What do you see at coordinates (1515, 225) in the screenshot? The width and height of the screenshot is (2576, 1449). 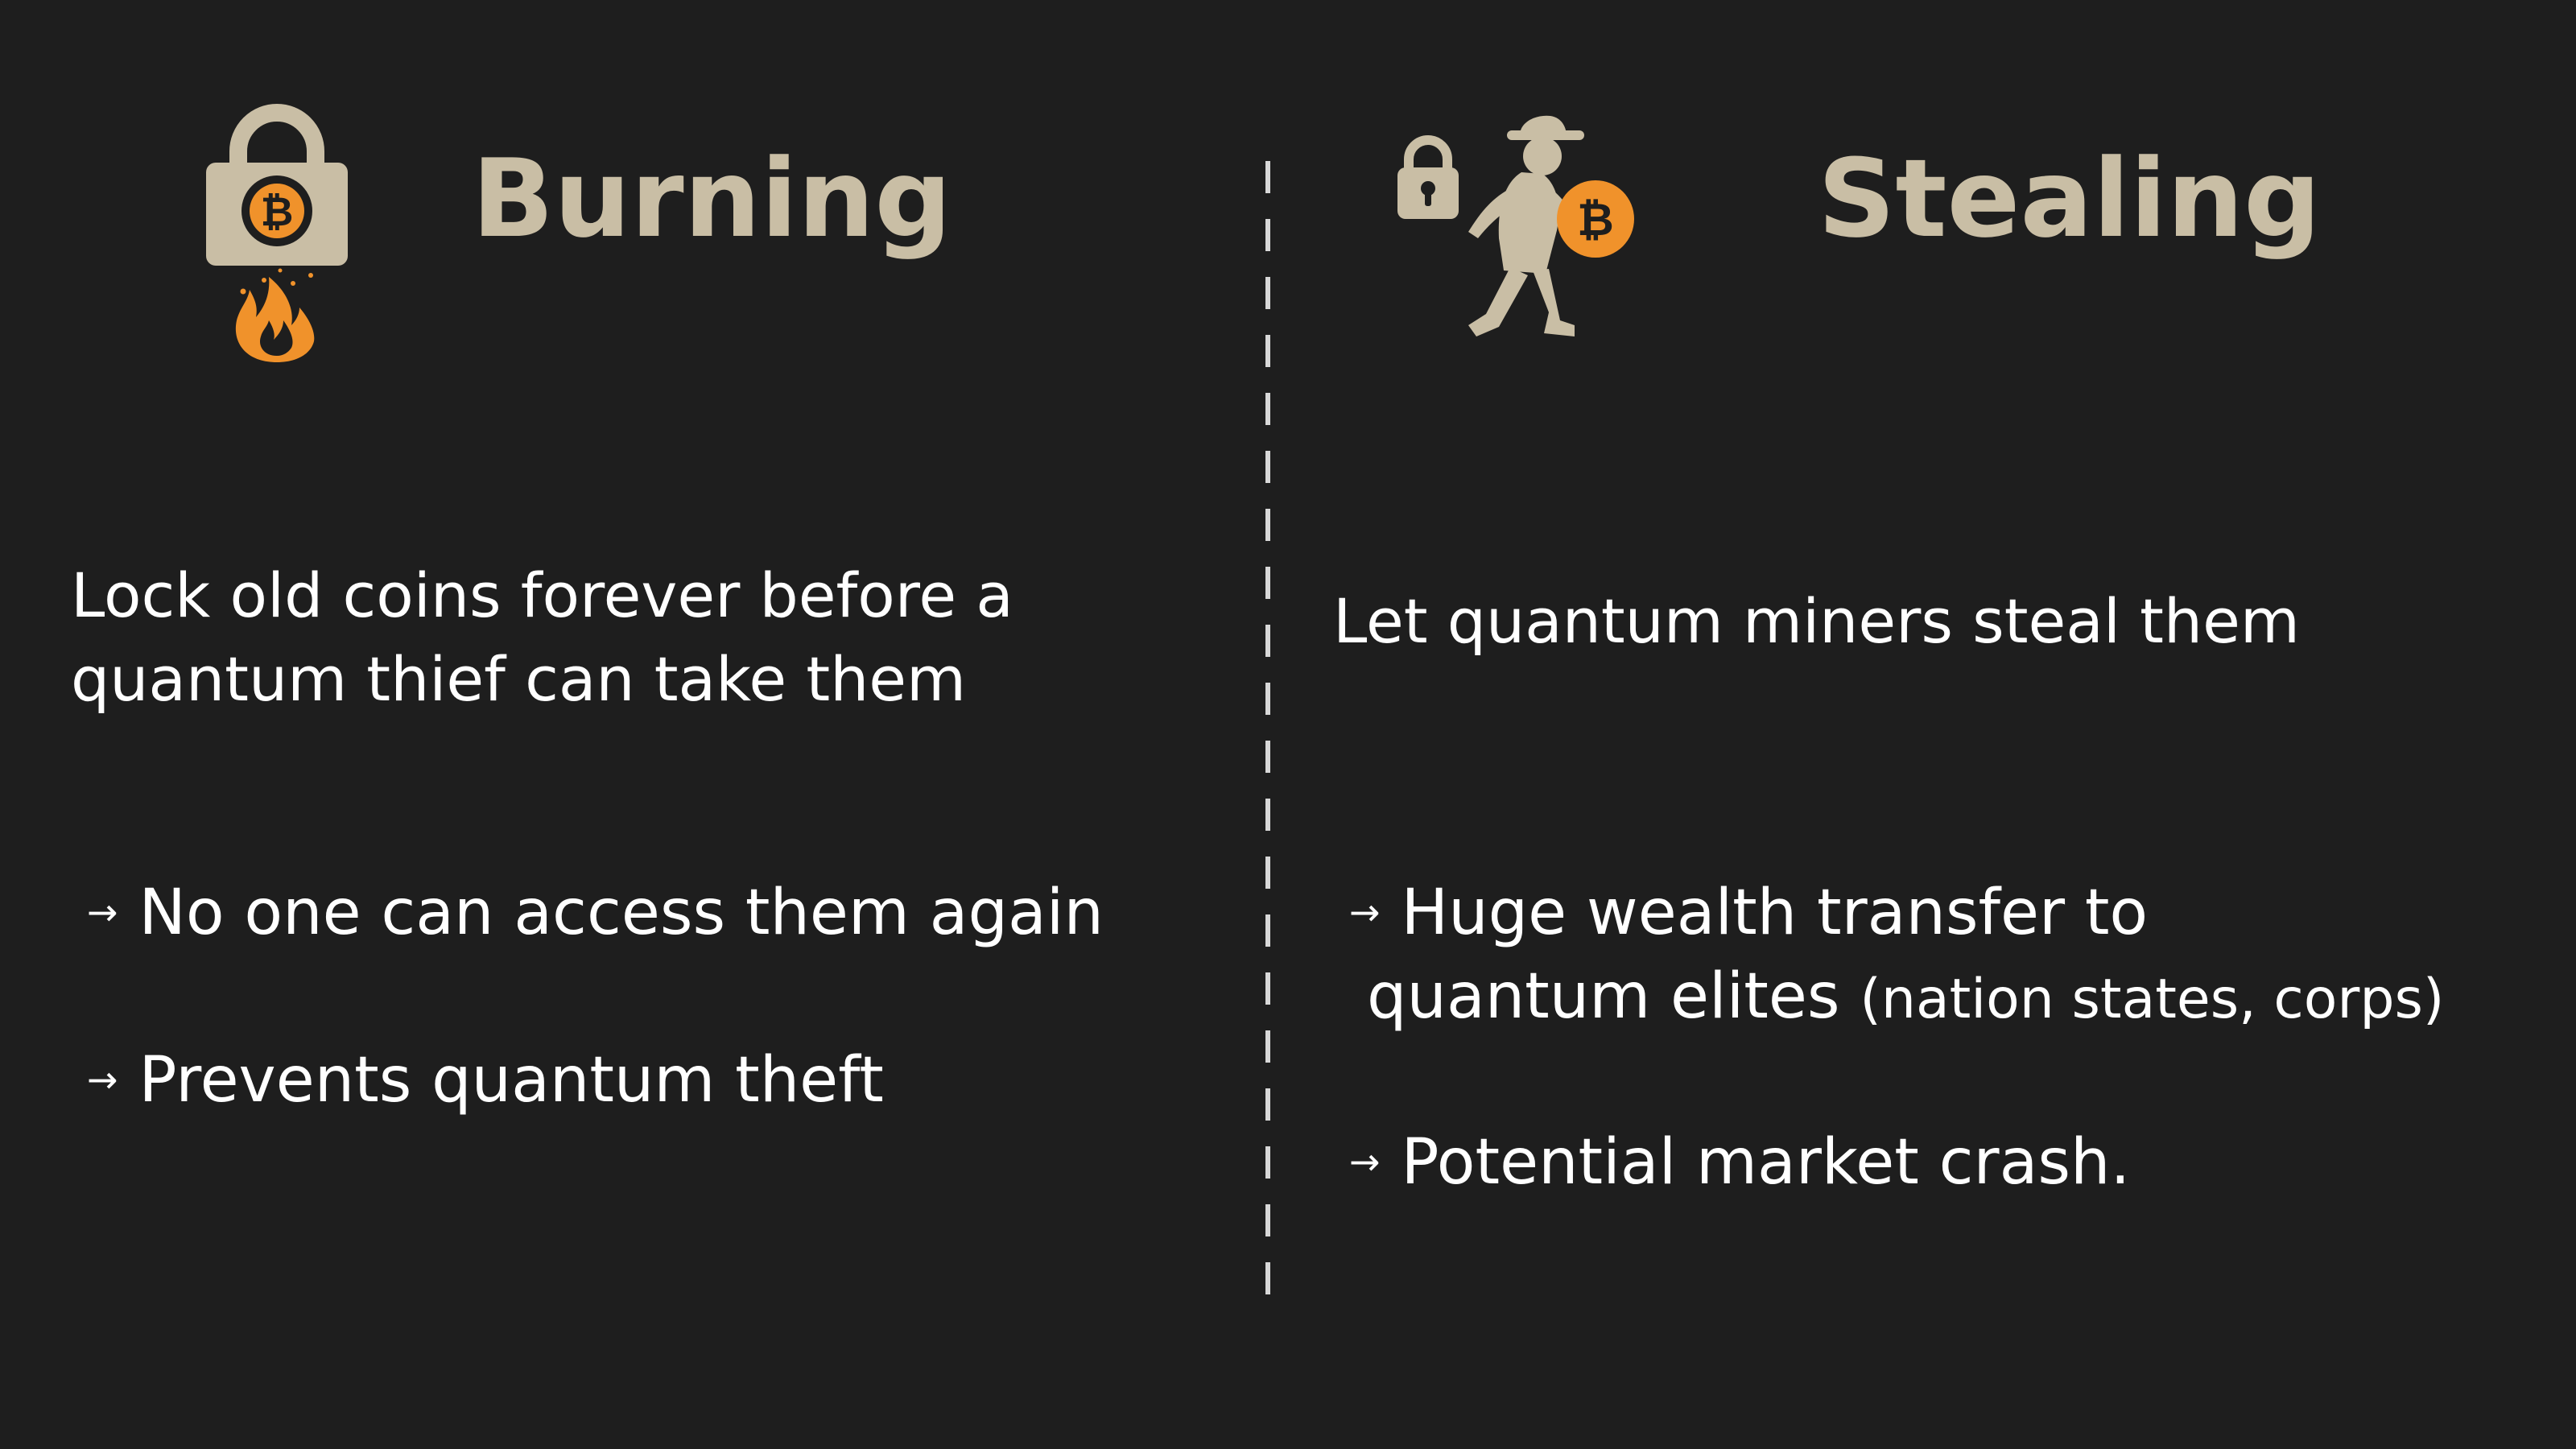 I see `thief-with-bitcoin-icon: ₿` at bounding box center [1515, 225].